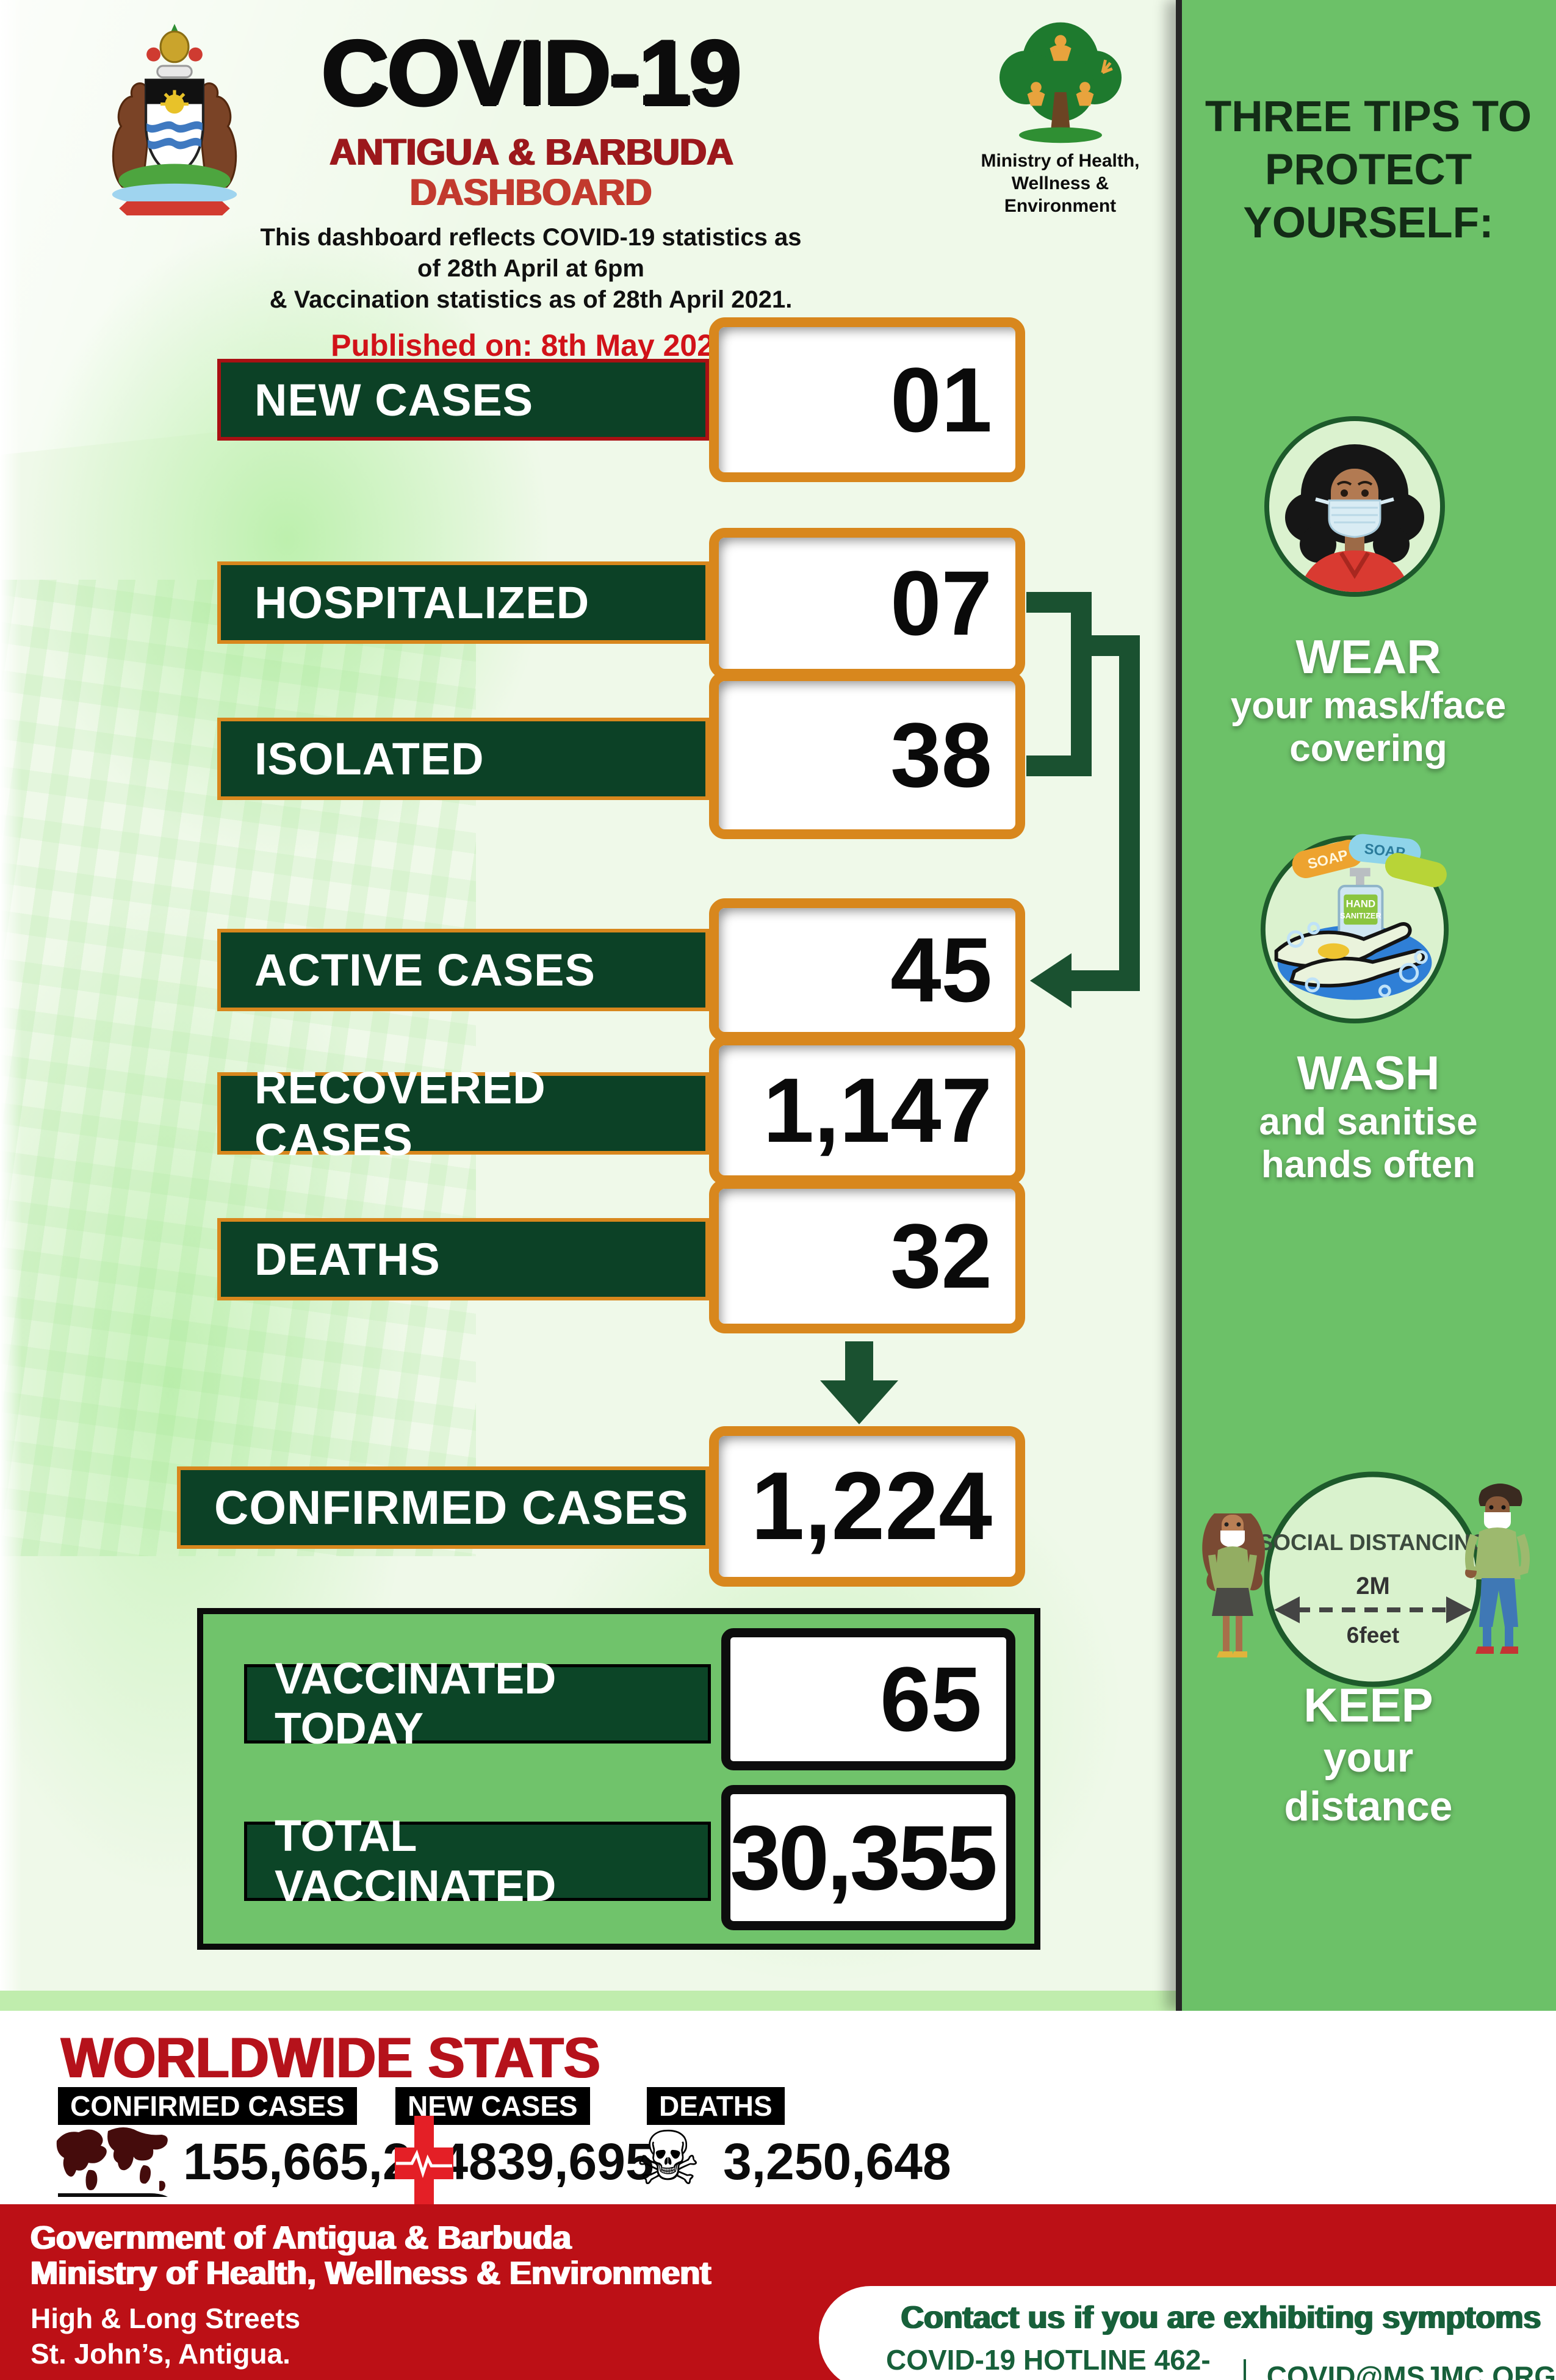  What do you see at coordinates (1498, 1569) in the screenshot?
I see `man-figure` at bounding box center [1498, 1569].